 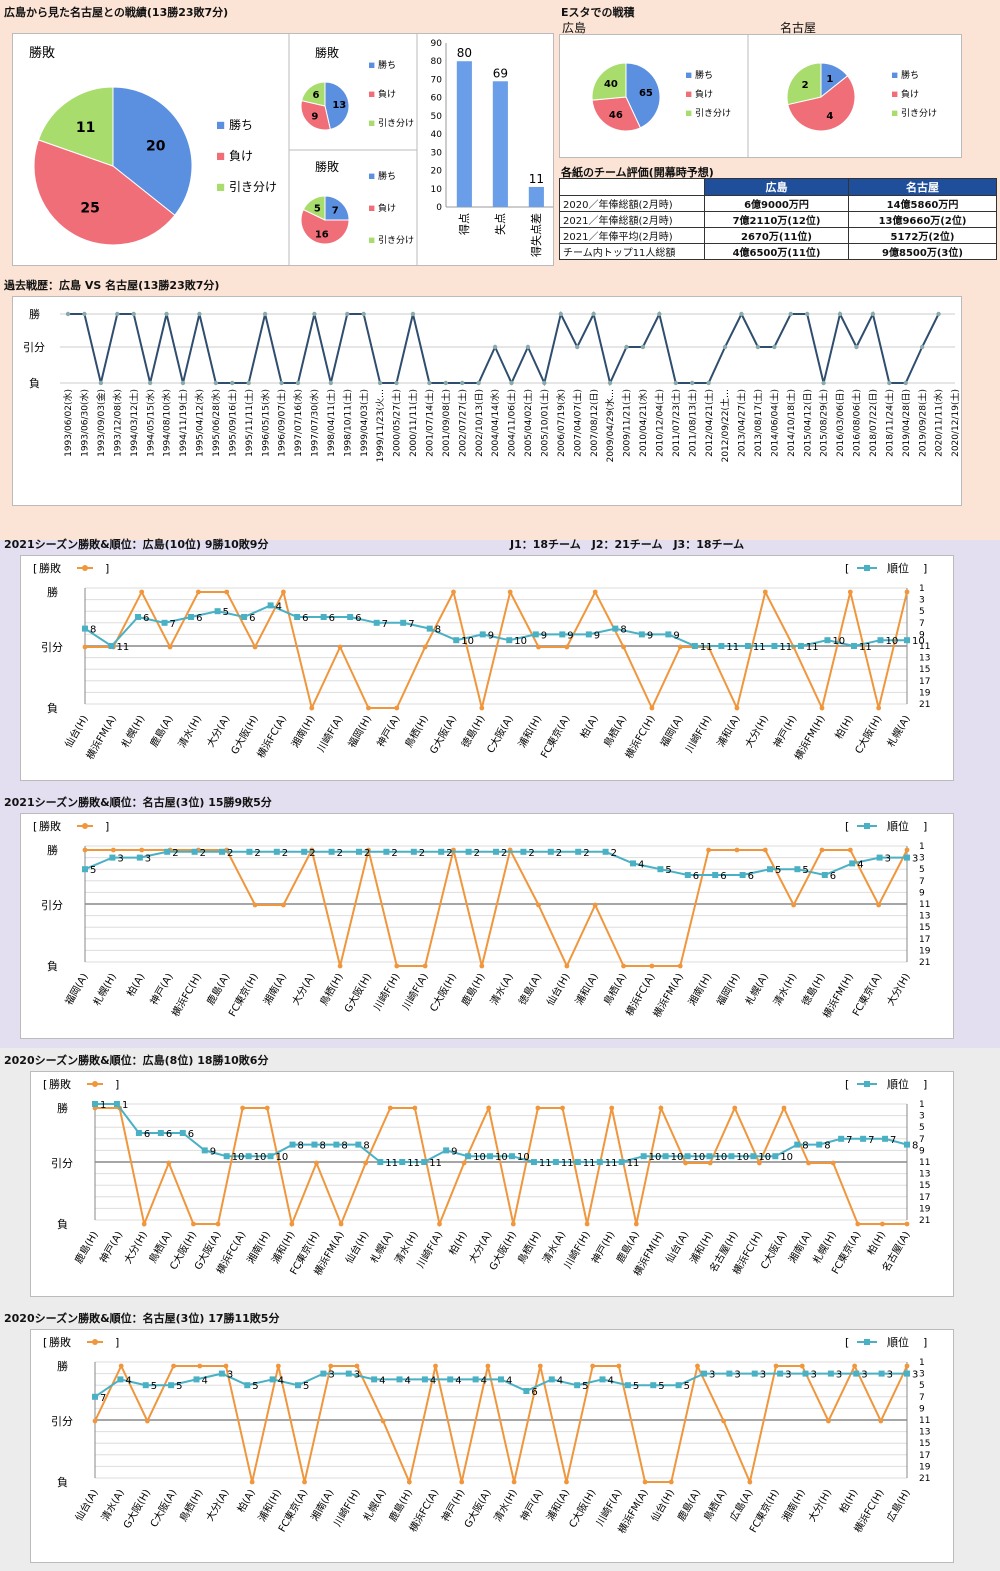 I want to click on legend-rank-label: 順位, so click(x=898, y=1342).